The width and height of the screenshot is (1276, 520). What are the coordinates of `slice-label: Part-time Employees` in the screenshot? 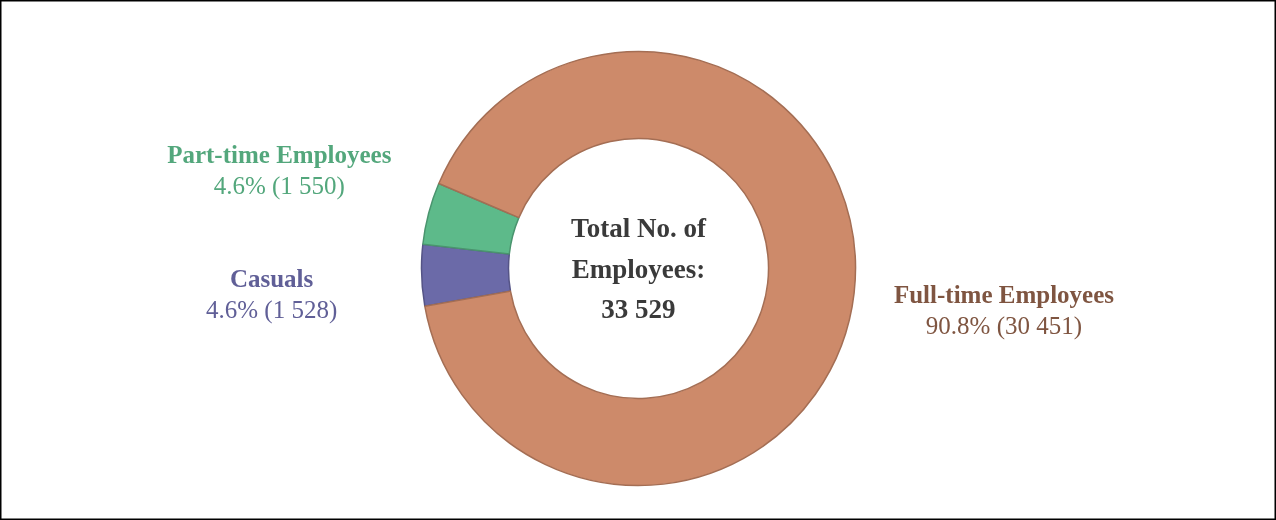 It's located at (279, 155).